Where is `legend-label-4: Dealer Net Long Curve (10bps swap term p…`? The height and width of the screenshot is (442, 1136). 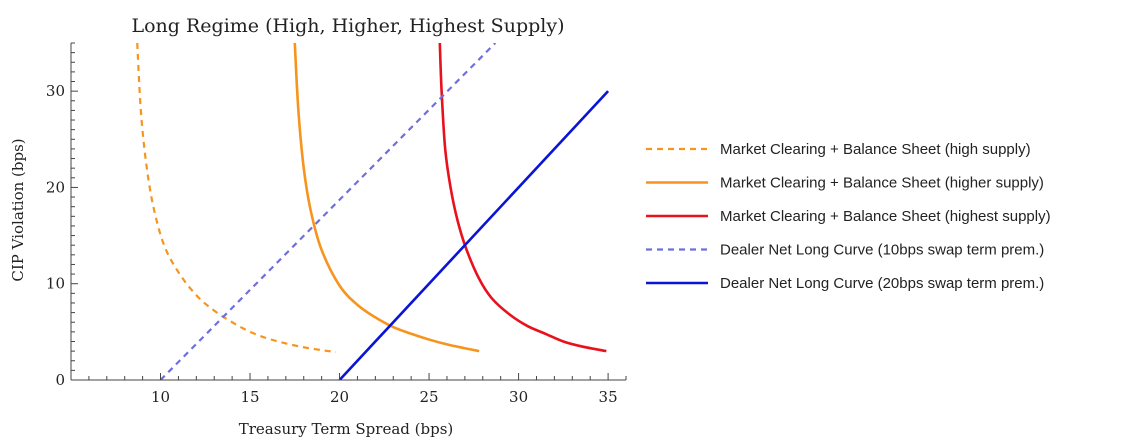
legend-label-4: Dealer Net Long Curve (10bps swap term p… is located at coordinates (882, 250).